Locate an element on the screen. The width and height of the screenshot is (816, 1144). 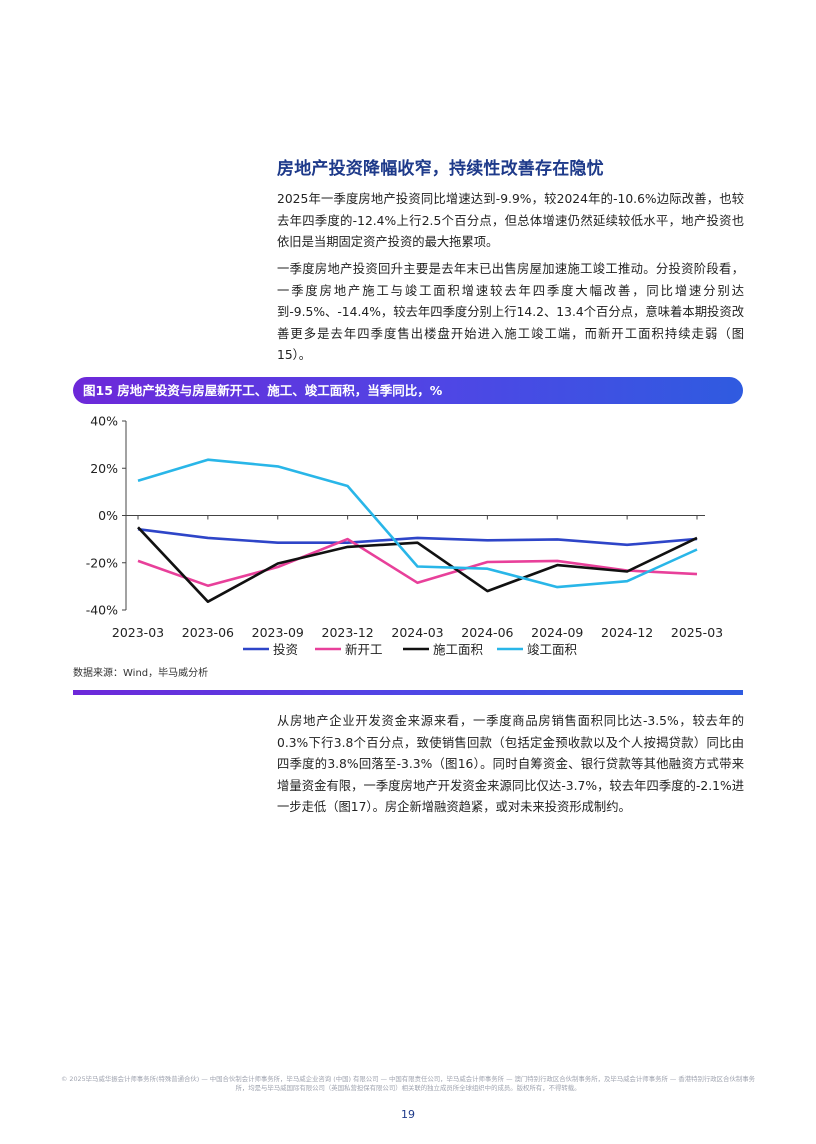
x-tick-label: 2025-03 is located at coordinates (697, 632).